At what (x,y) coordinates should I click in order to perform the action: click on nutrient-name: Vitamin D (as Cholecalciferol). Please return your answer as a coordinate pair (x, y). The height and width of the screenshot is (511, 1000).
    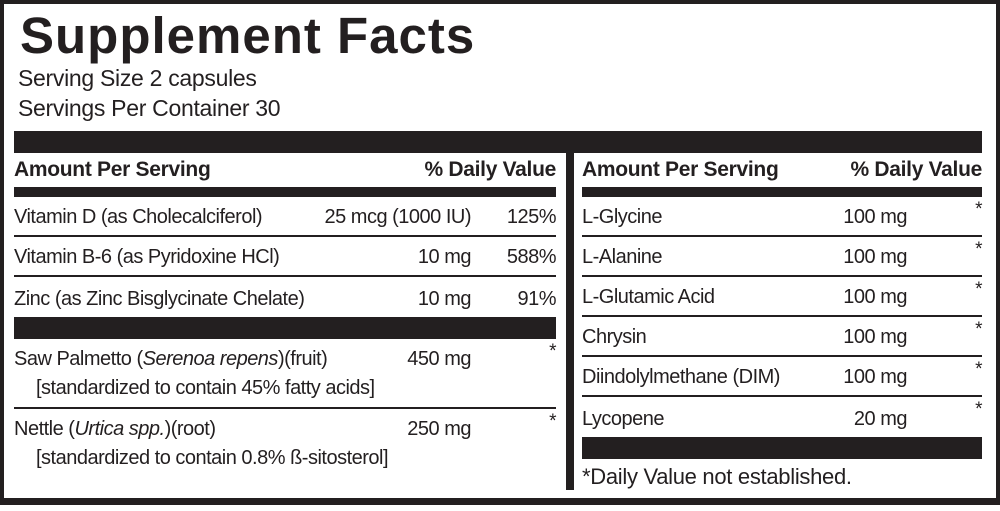
    Looking at the image, I should click on (138, 216).